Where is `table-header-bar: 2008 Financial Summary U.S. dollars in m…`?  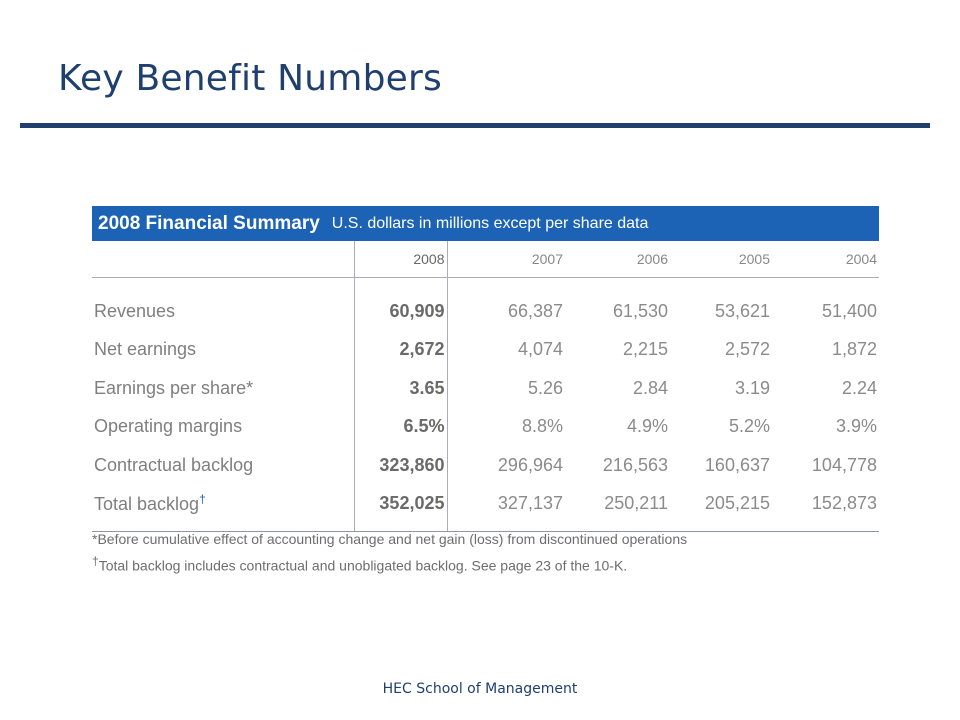 table-header-bar: 2008 Financial Summary U.S. dollars in m… is located at coordinates (485, 223).